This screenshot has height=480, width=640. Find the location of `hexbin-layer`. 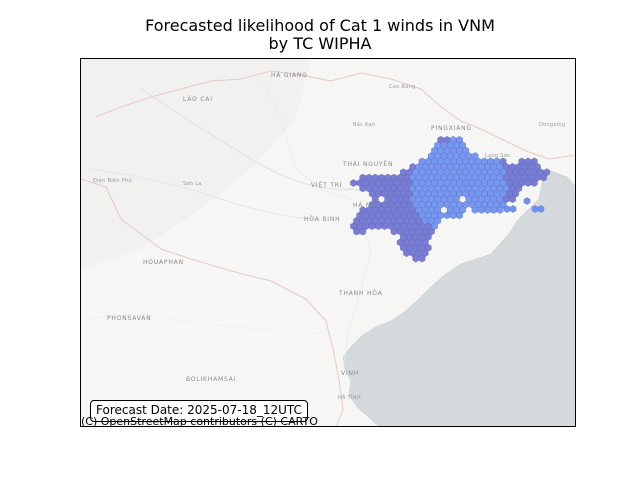

hexbin-layer is located at coordinates (450, 199).